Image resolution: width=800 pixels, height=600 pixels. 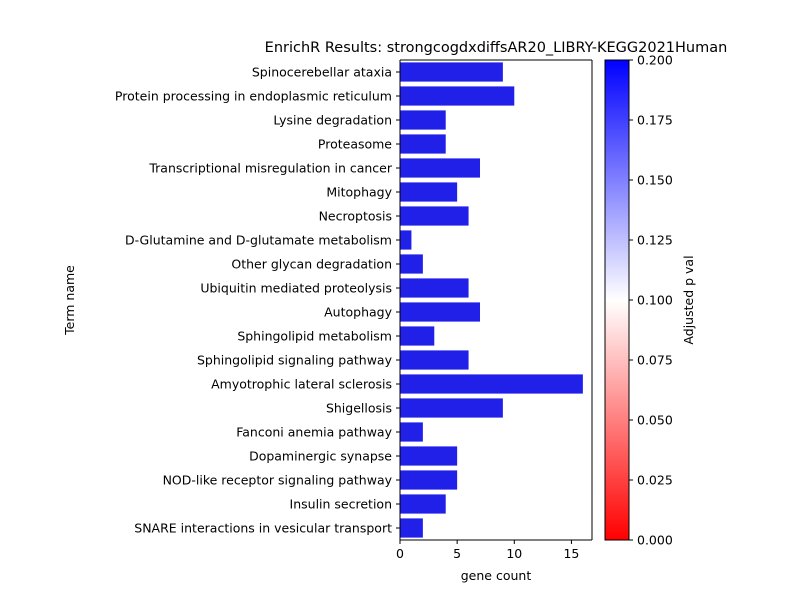 What do you see at coordinates (278, 480) in the screenshot?
I see `category-label: NOD-like receptor signaling pathway` at bounding box center [278, 480].